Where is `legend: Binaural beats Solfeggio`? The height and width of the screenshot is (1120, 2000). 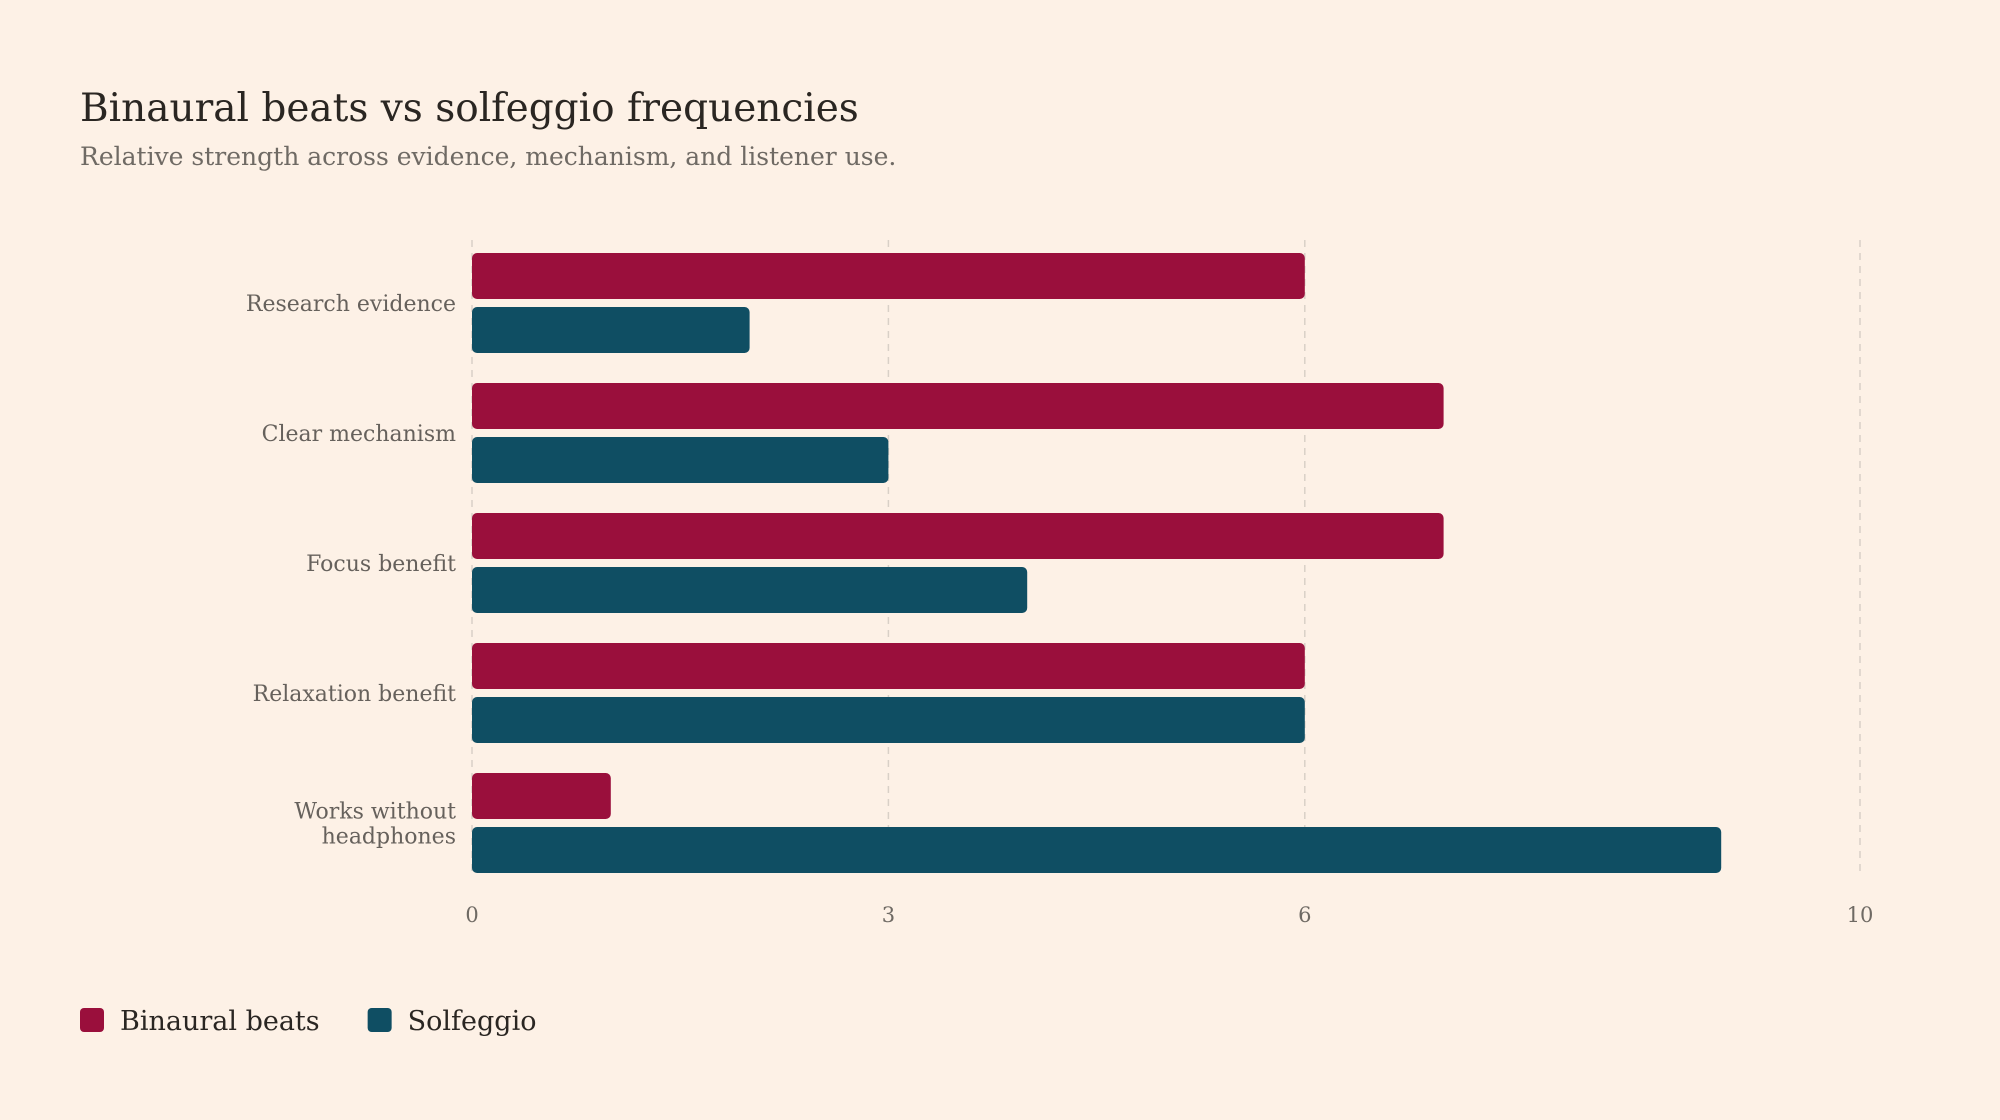 legend: Binaural beats Solfeggio is located at coordinates (308, 1021).